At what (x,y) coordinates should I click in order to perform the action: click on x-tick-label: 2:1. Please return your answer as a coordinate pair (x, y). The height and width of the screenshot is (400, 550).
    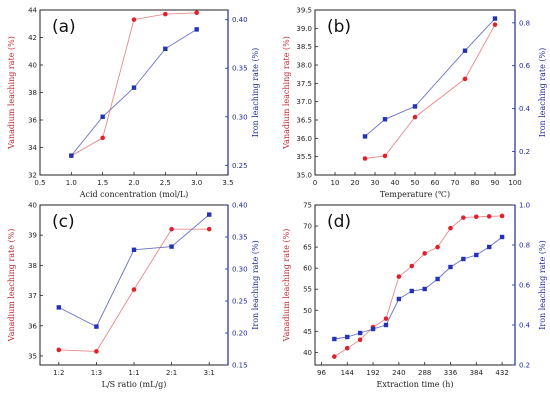
    Looking at the image, I should click on (171, 373).